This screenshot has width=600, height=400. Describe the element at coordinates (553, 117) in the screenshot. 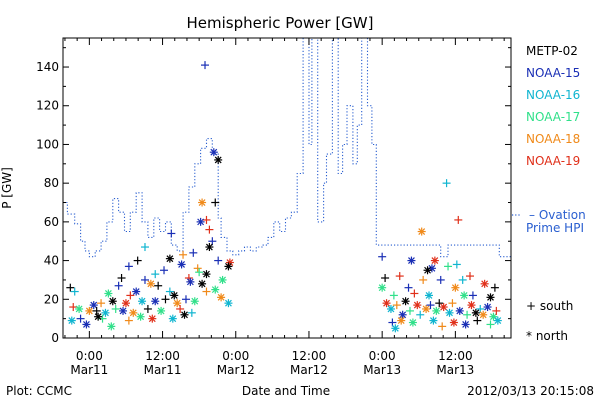

I see `legend-item-noaa-17: NOAA-17` at that location.